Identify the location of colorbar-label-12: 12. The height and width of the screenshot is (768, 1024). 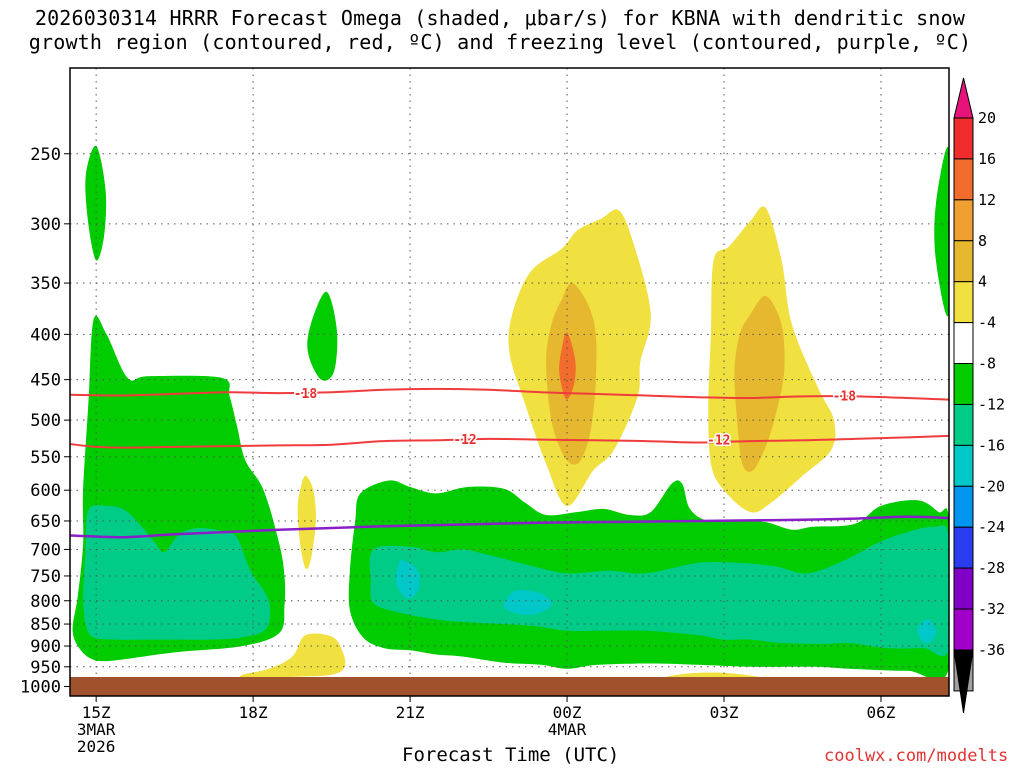
(987, 200).